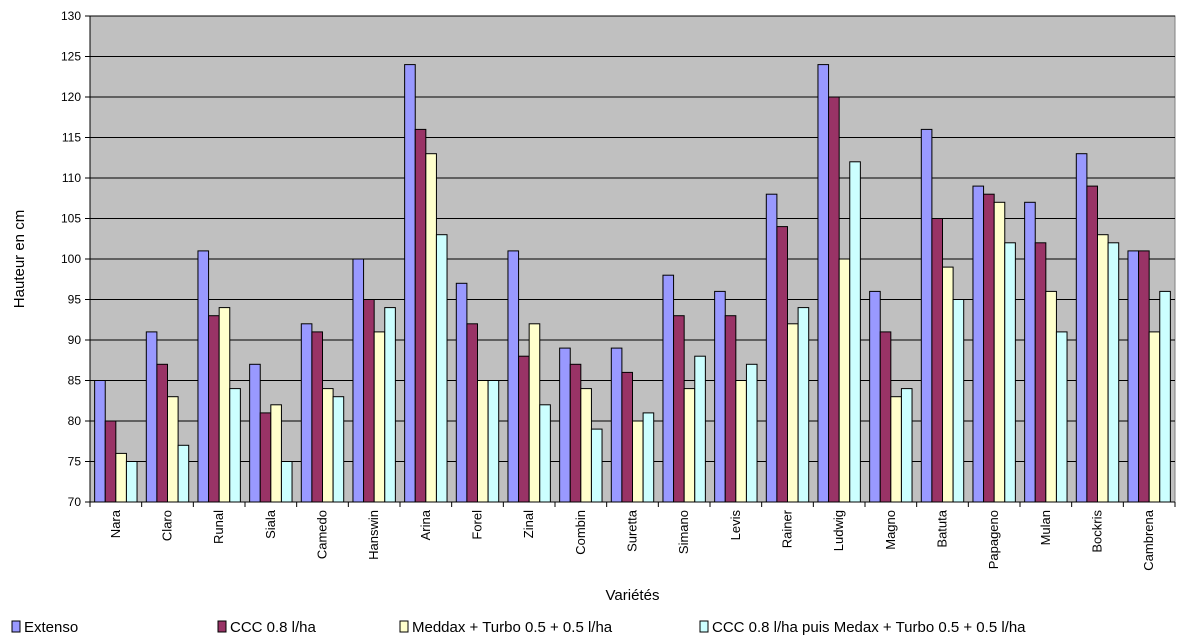 The width and height of the screenshot is (1185, 643). What do you see at coordinates (890, 530) in the screenshot?
I see `x-tick-label: Magno` at bounding box center [890, 530].